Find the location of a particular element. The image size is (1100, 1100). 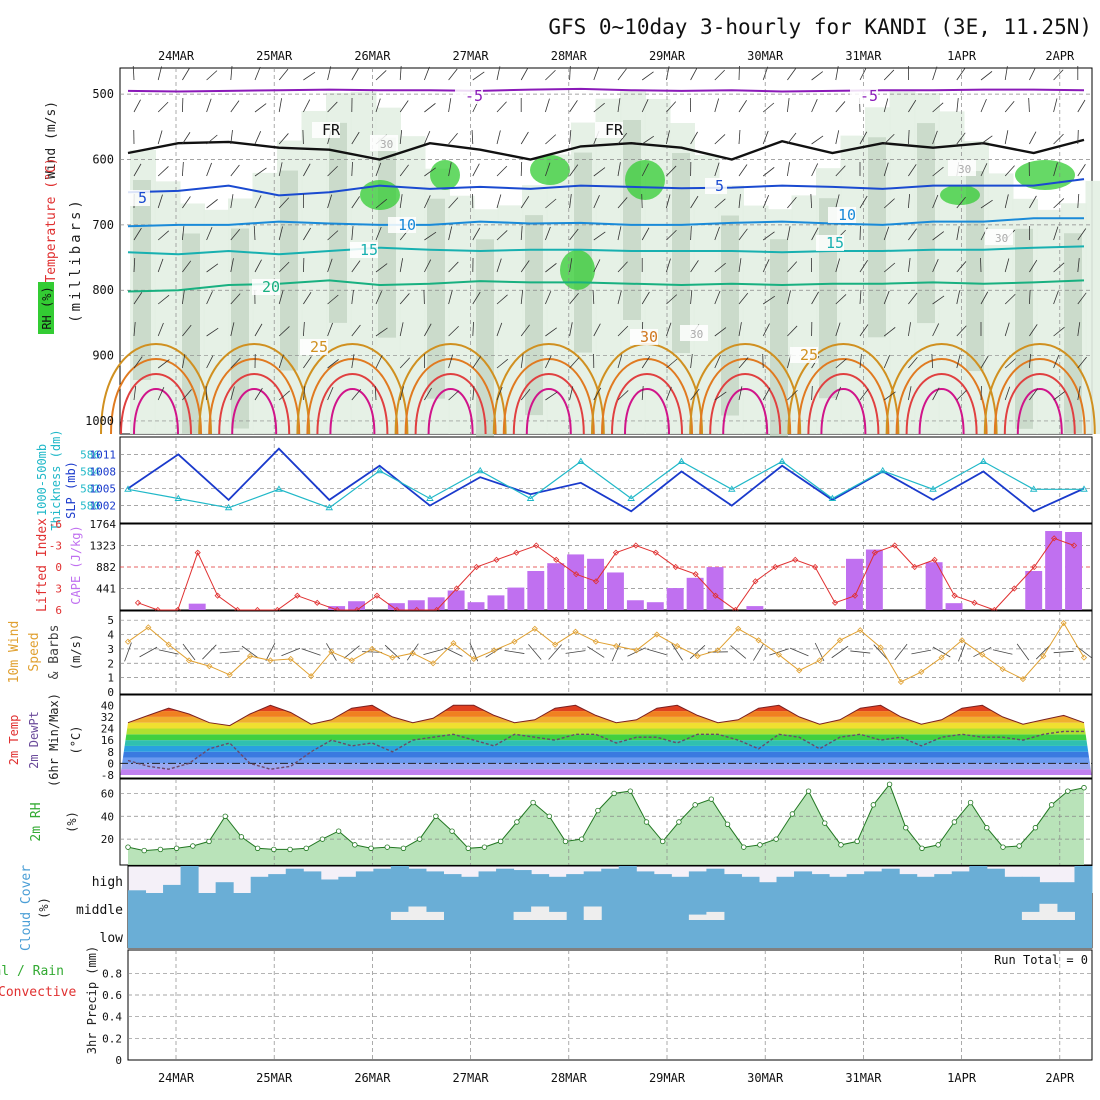

li-tick: 0 is located at coordinates (58, 567).